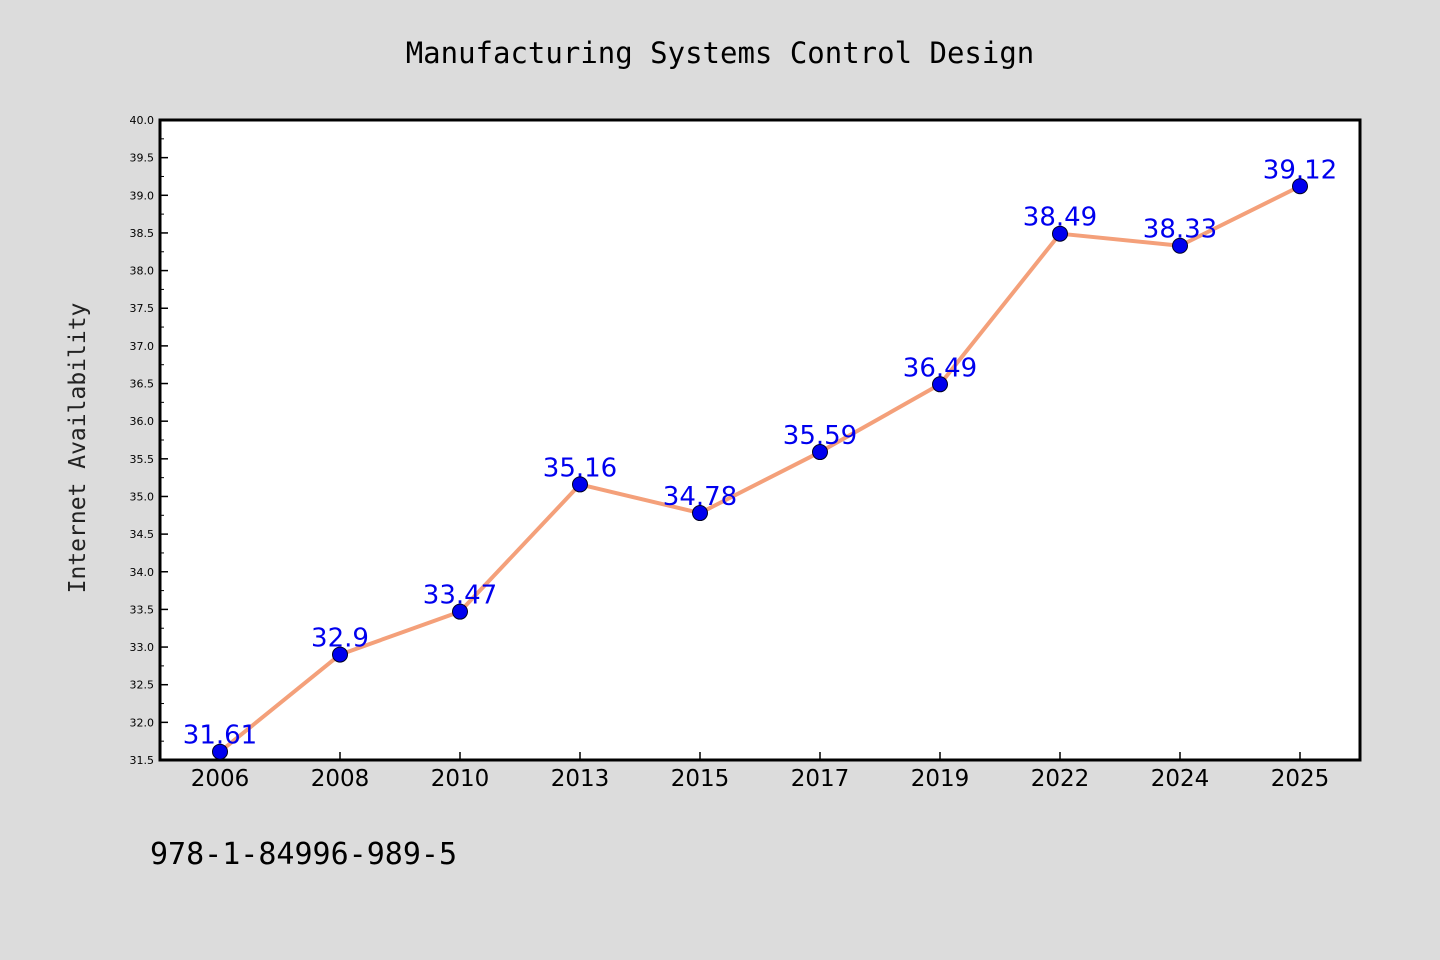 The height and width of the screenshot is (960, 1440). What do you see at coordinates (142, 421) in the screenshot?
I see `y-tick-label: 36.0` at bounding box center [142, 421].